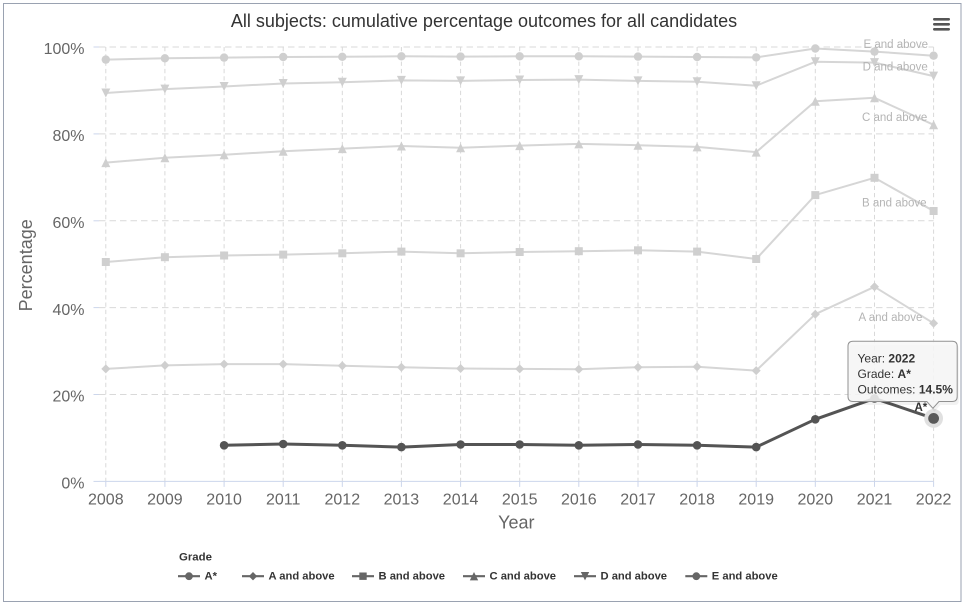 The width and height of the screenshot is (964, 605). Describe the element at coordinates (402, 499) in the screenshot. I see `svg-text: 2013` at that location.